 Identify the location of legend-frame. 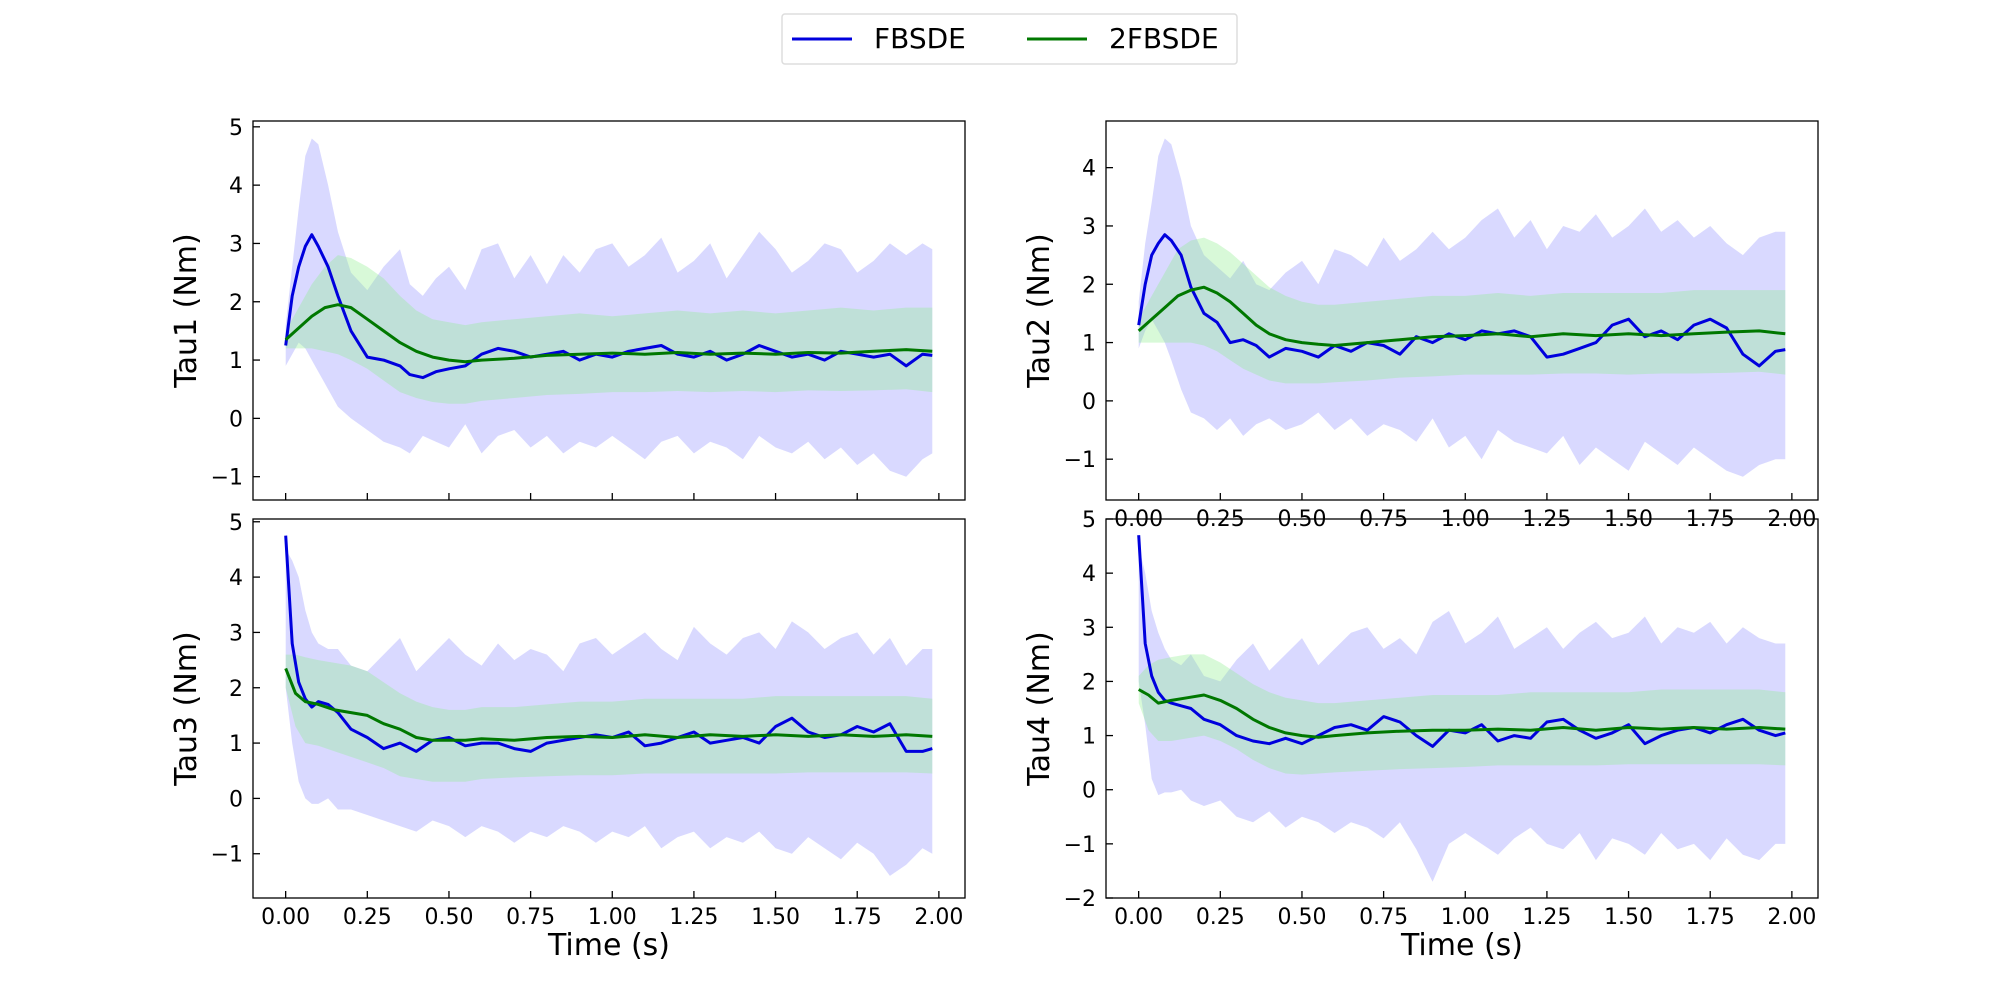
(1009, 39).